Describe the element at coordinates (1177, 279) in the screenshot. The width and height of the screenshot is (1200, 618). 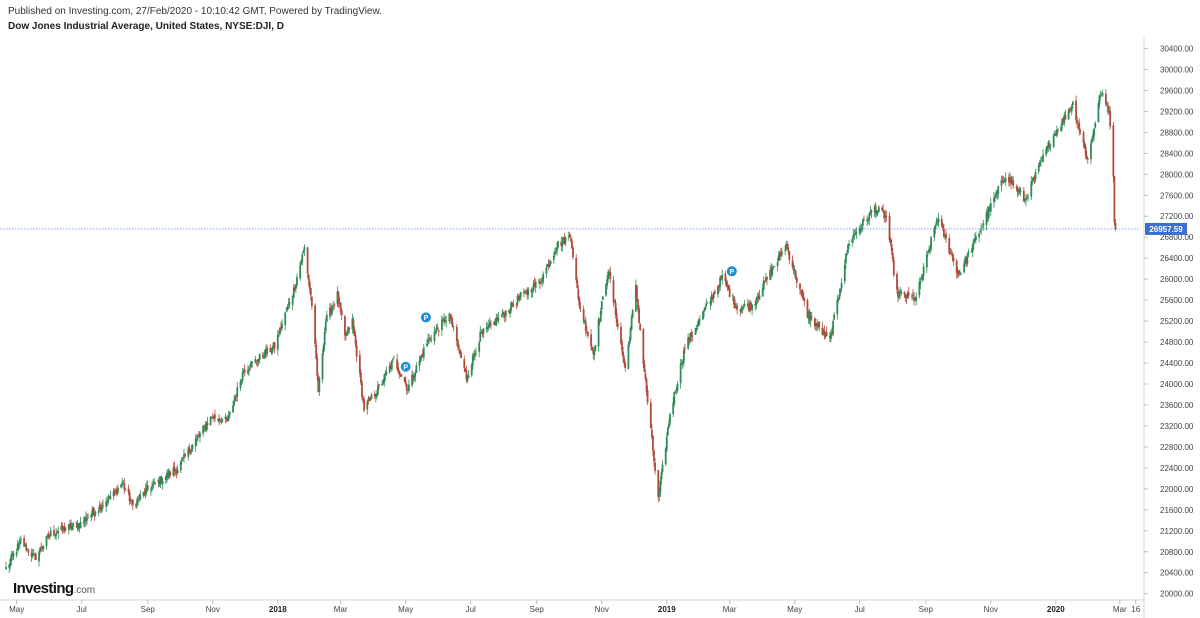
I see `y-tick-label: 26000.00` at that location.